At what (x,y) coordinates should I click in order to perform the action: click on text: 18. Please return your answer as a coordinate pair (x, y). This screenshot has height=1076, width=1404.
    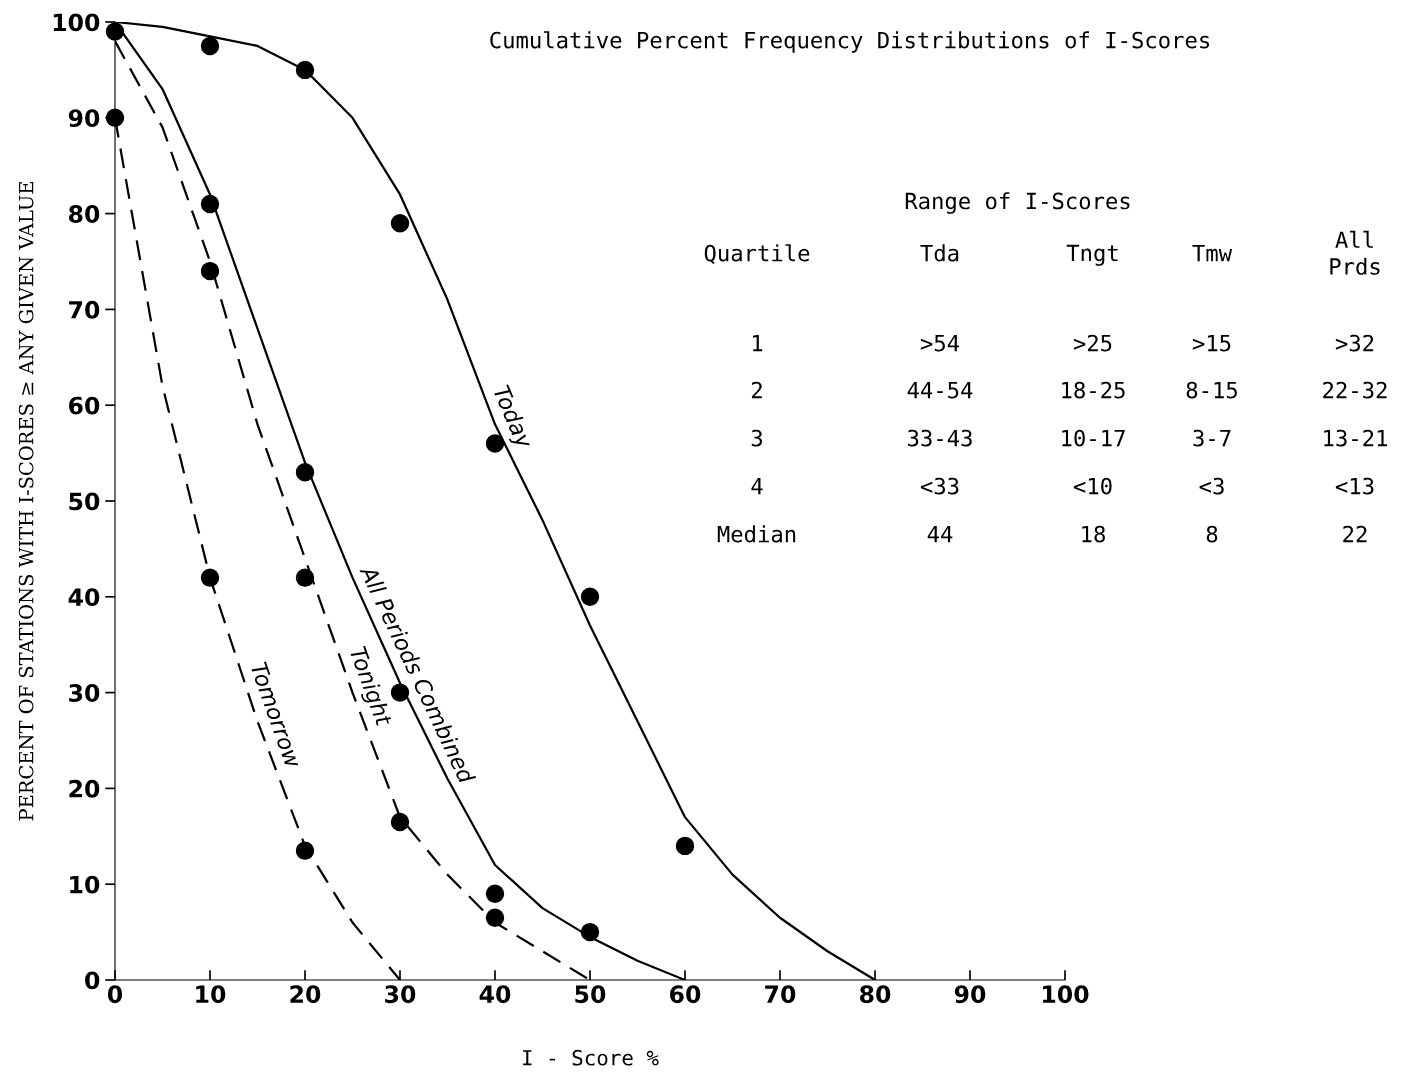
    Looking at the image, I should click on (1093, 534).